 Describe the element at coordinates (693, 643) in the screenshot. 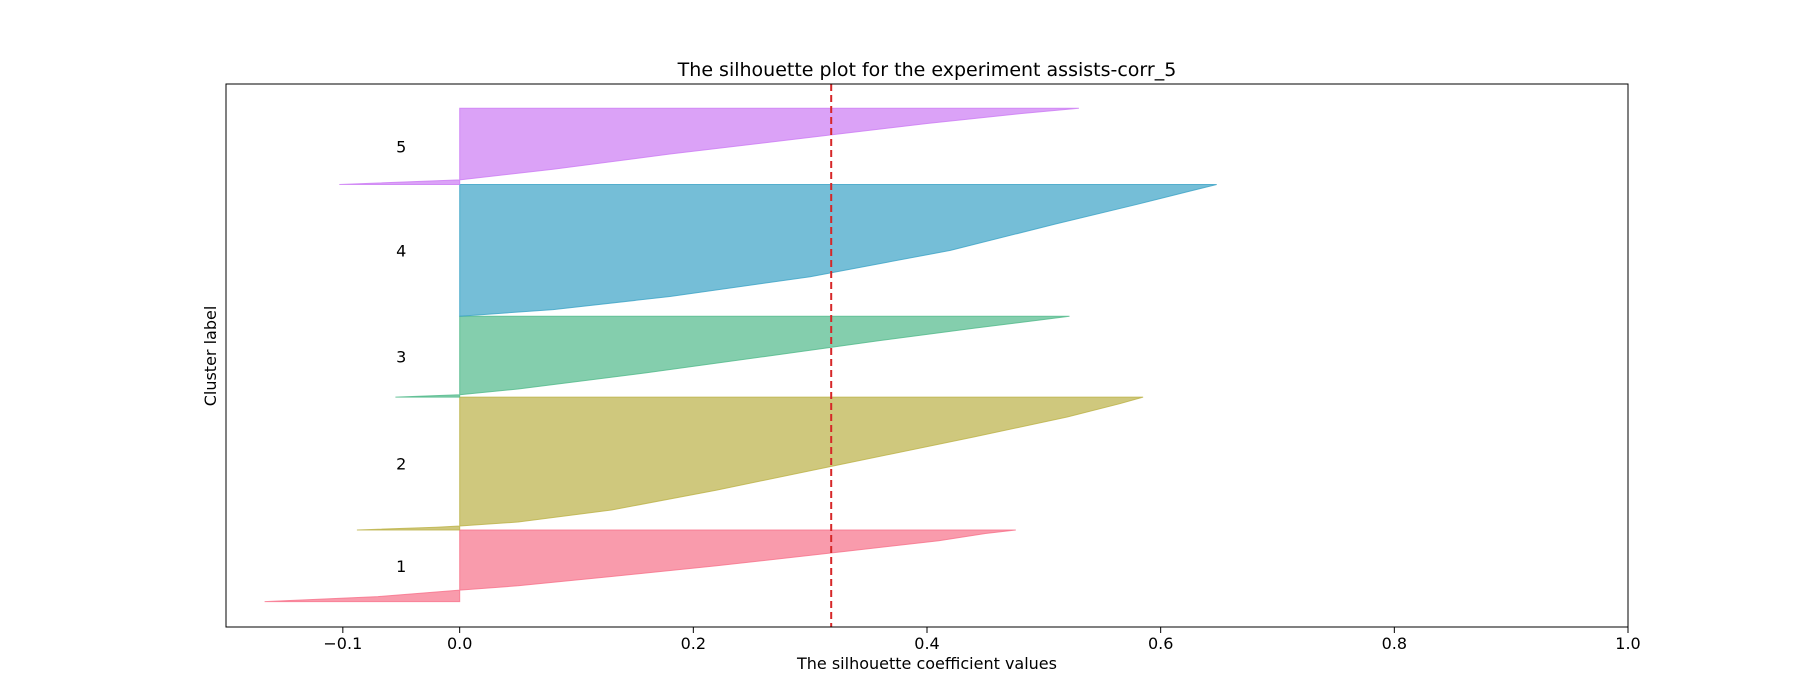

I see `x-tick-label: 0.2` at that location.